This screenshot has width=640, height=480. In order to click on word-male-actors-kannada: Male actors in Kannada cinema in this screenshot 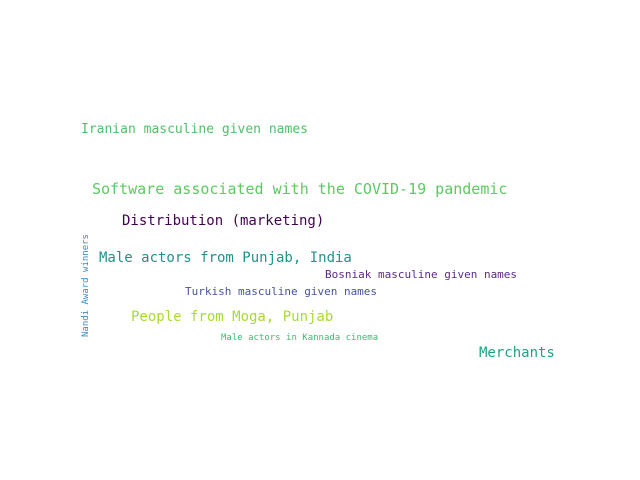, I will do `click(300, 338)`.